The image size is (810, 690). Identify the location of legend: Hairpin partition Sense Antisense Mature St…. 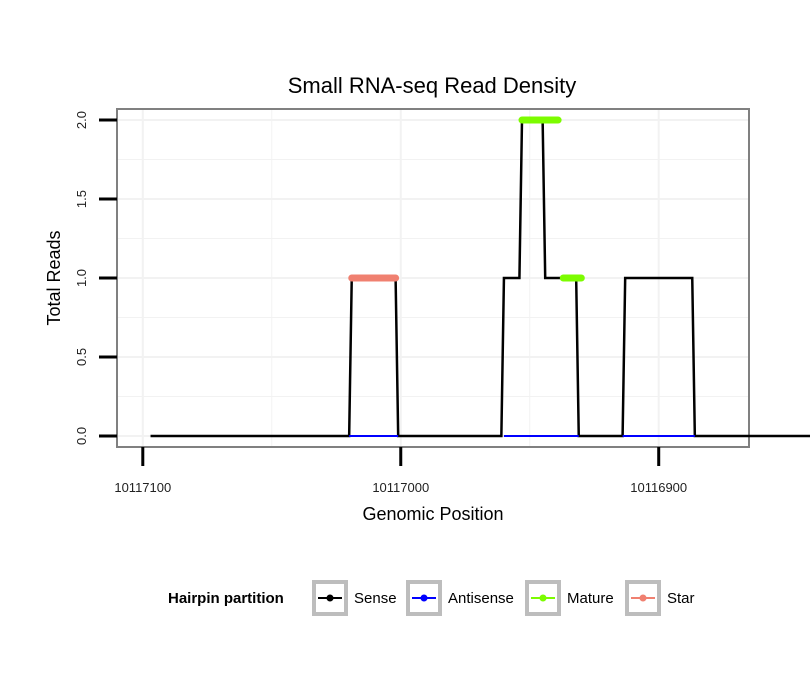
(431, 598).